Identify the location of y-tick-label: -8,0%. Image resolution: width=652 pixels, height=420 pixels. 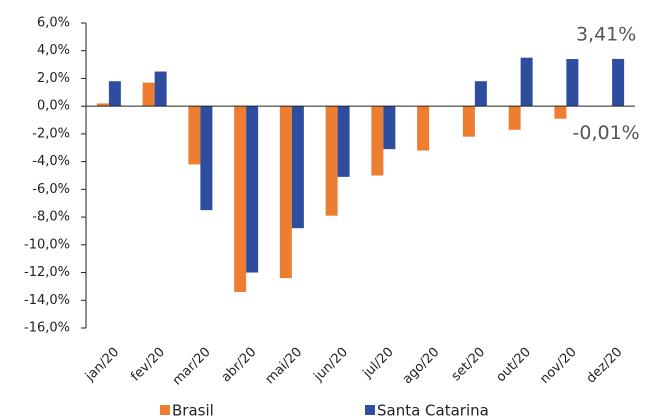
(51, 217).